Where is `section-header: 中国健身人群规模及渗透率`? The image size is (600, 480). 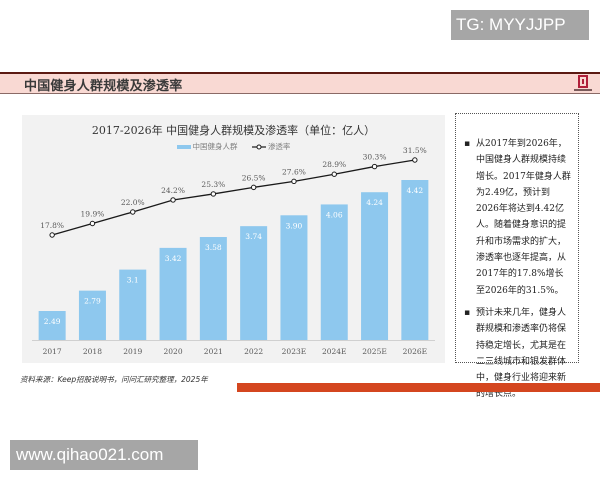 section-header: 中国健身人群规模及渗透率 is located at coordinates (300, 83).